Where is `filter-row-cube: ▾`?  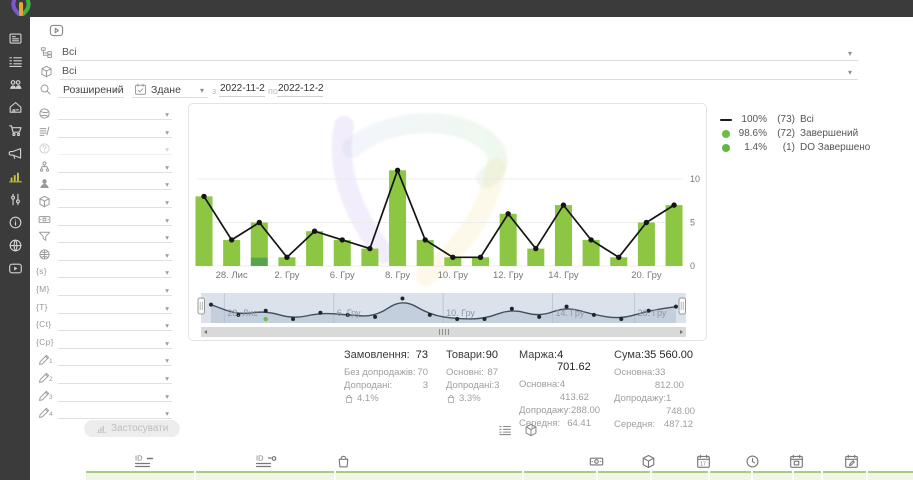 filter-row-cube: ▾ is located at coordinates (104, 202).